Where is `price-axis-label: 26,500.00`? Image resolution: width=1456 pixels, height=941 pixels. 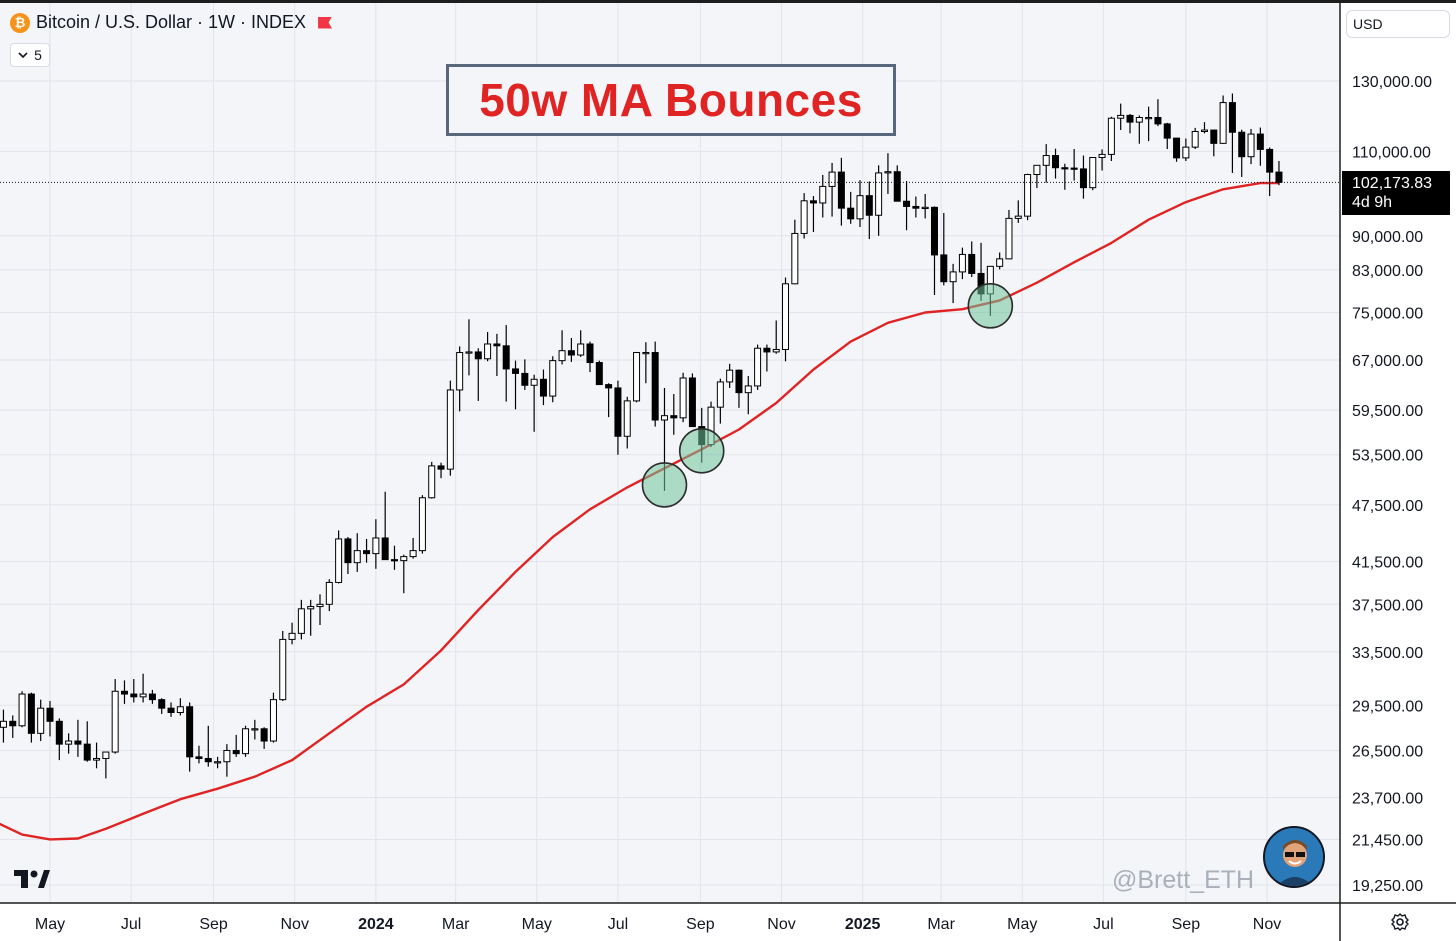 price-axis-label: 26,500.00 is located at coordinates (1387, 751).